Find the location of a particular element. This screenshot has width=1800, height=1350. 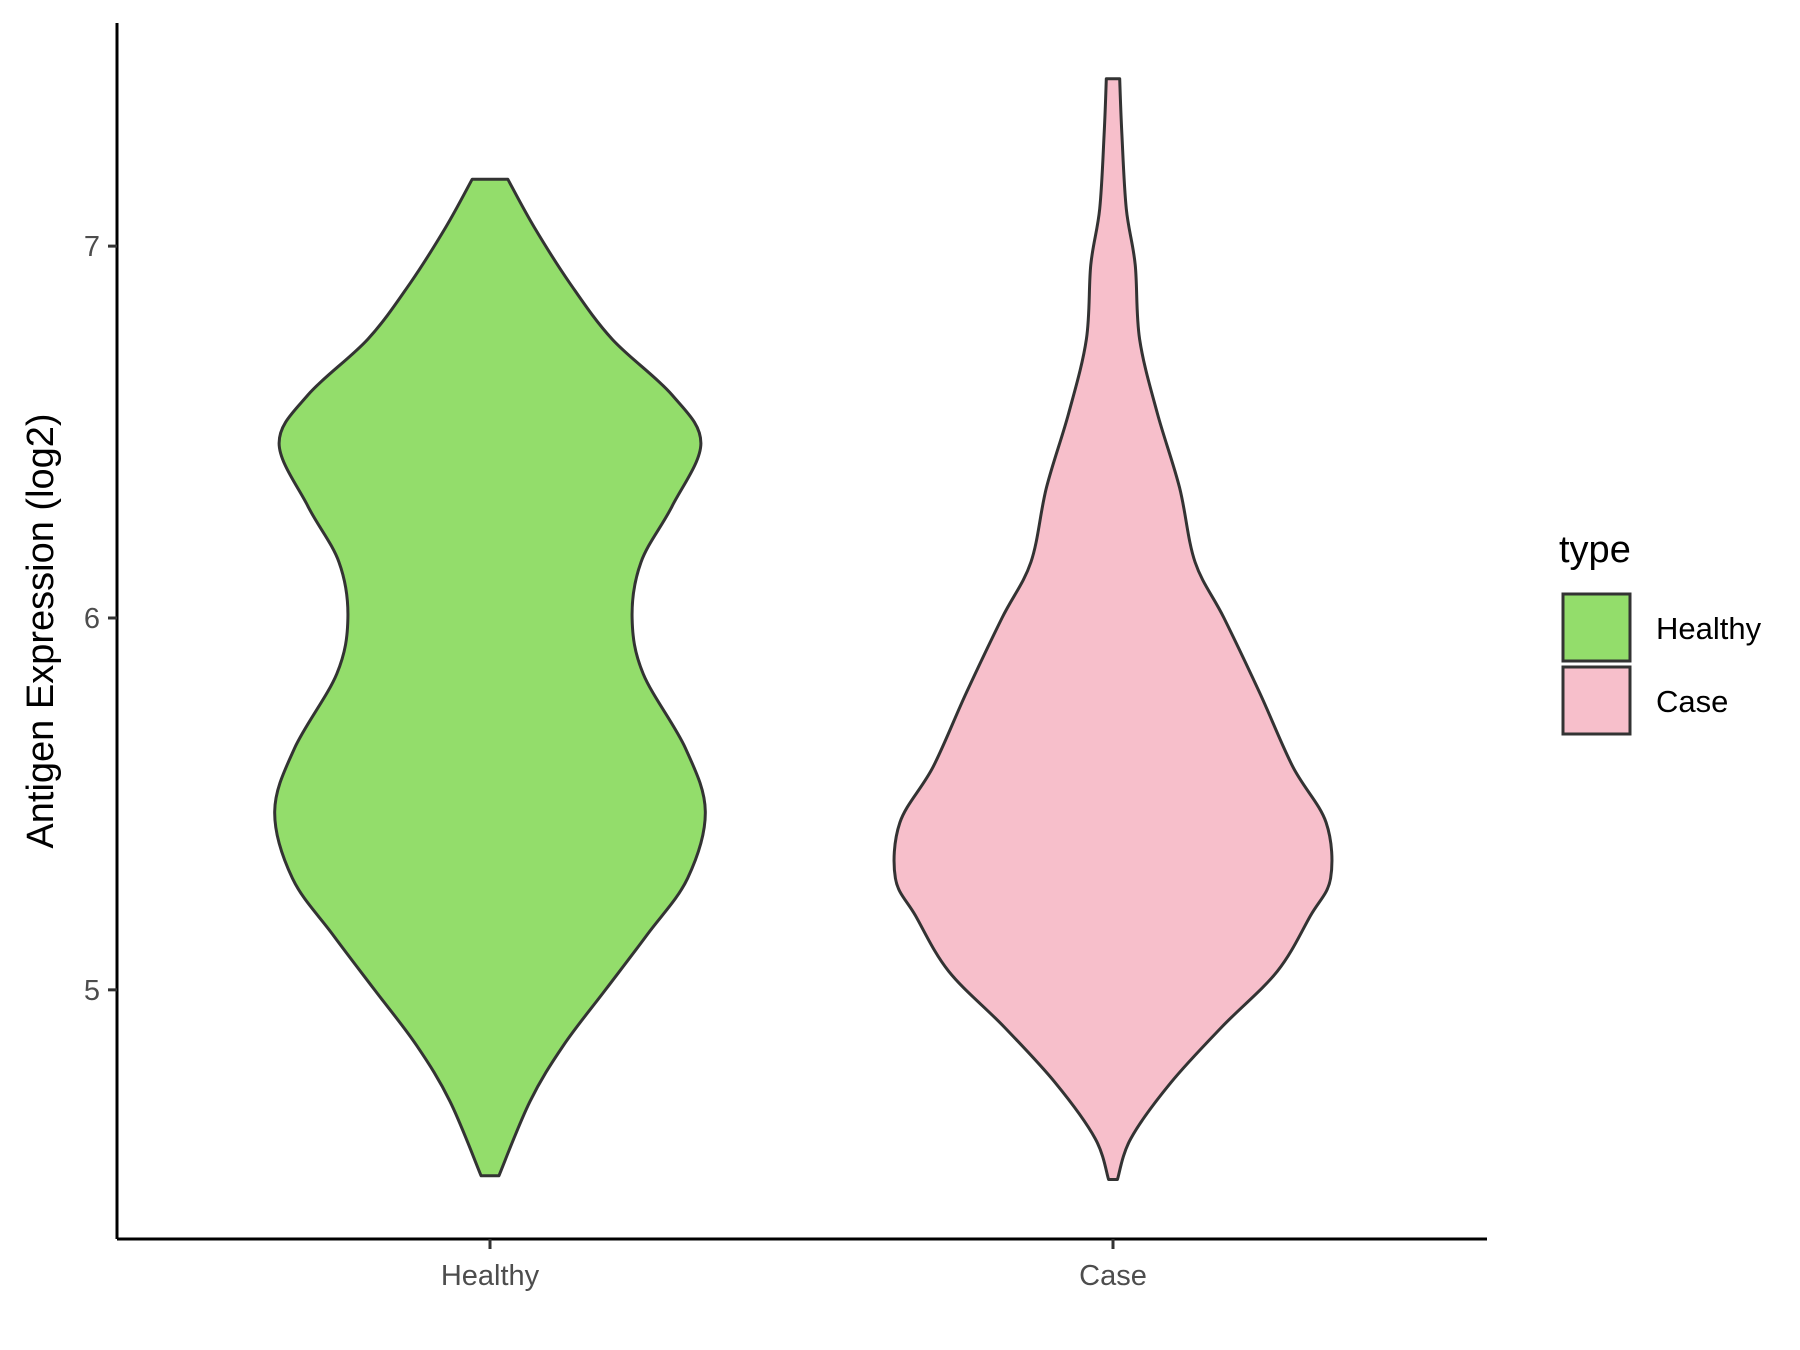

y-tick-label: 5 is located at coordinates (92, 991).